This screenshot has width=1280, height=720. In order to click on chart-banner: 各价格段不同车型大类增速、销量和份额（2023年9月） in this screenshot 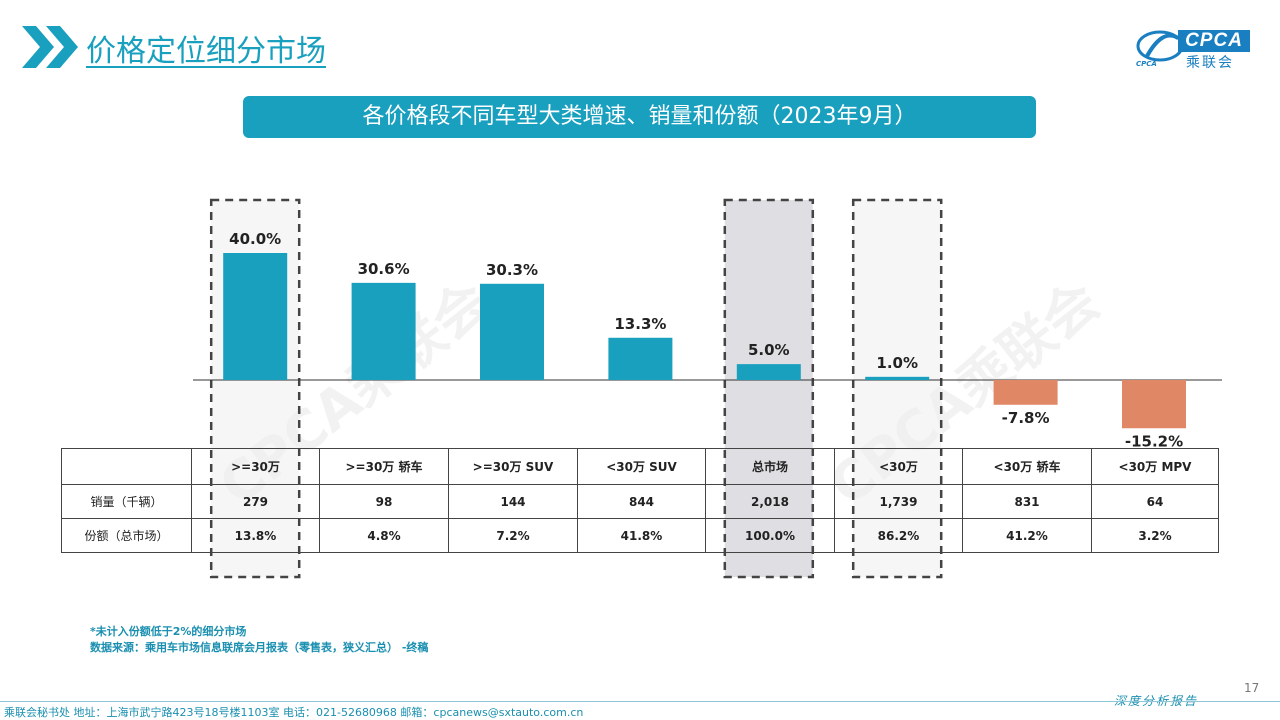, I will do `click(639, 117)`.